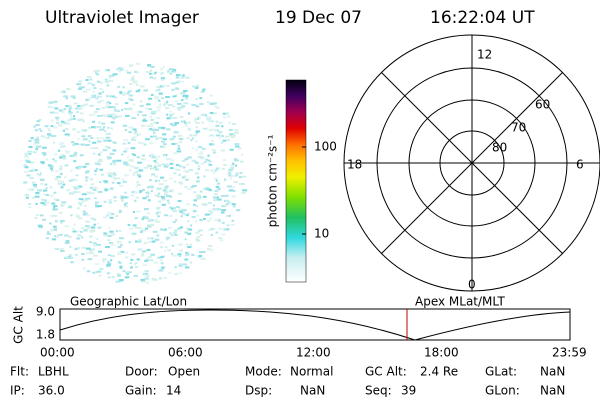 Image resolution: width=600 pixels, height=400 pixels. Describe the element at coordinates (378, 391) in the screenshot. I see `field-label: Seq:` at that location.